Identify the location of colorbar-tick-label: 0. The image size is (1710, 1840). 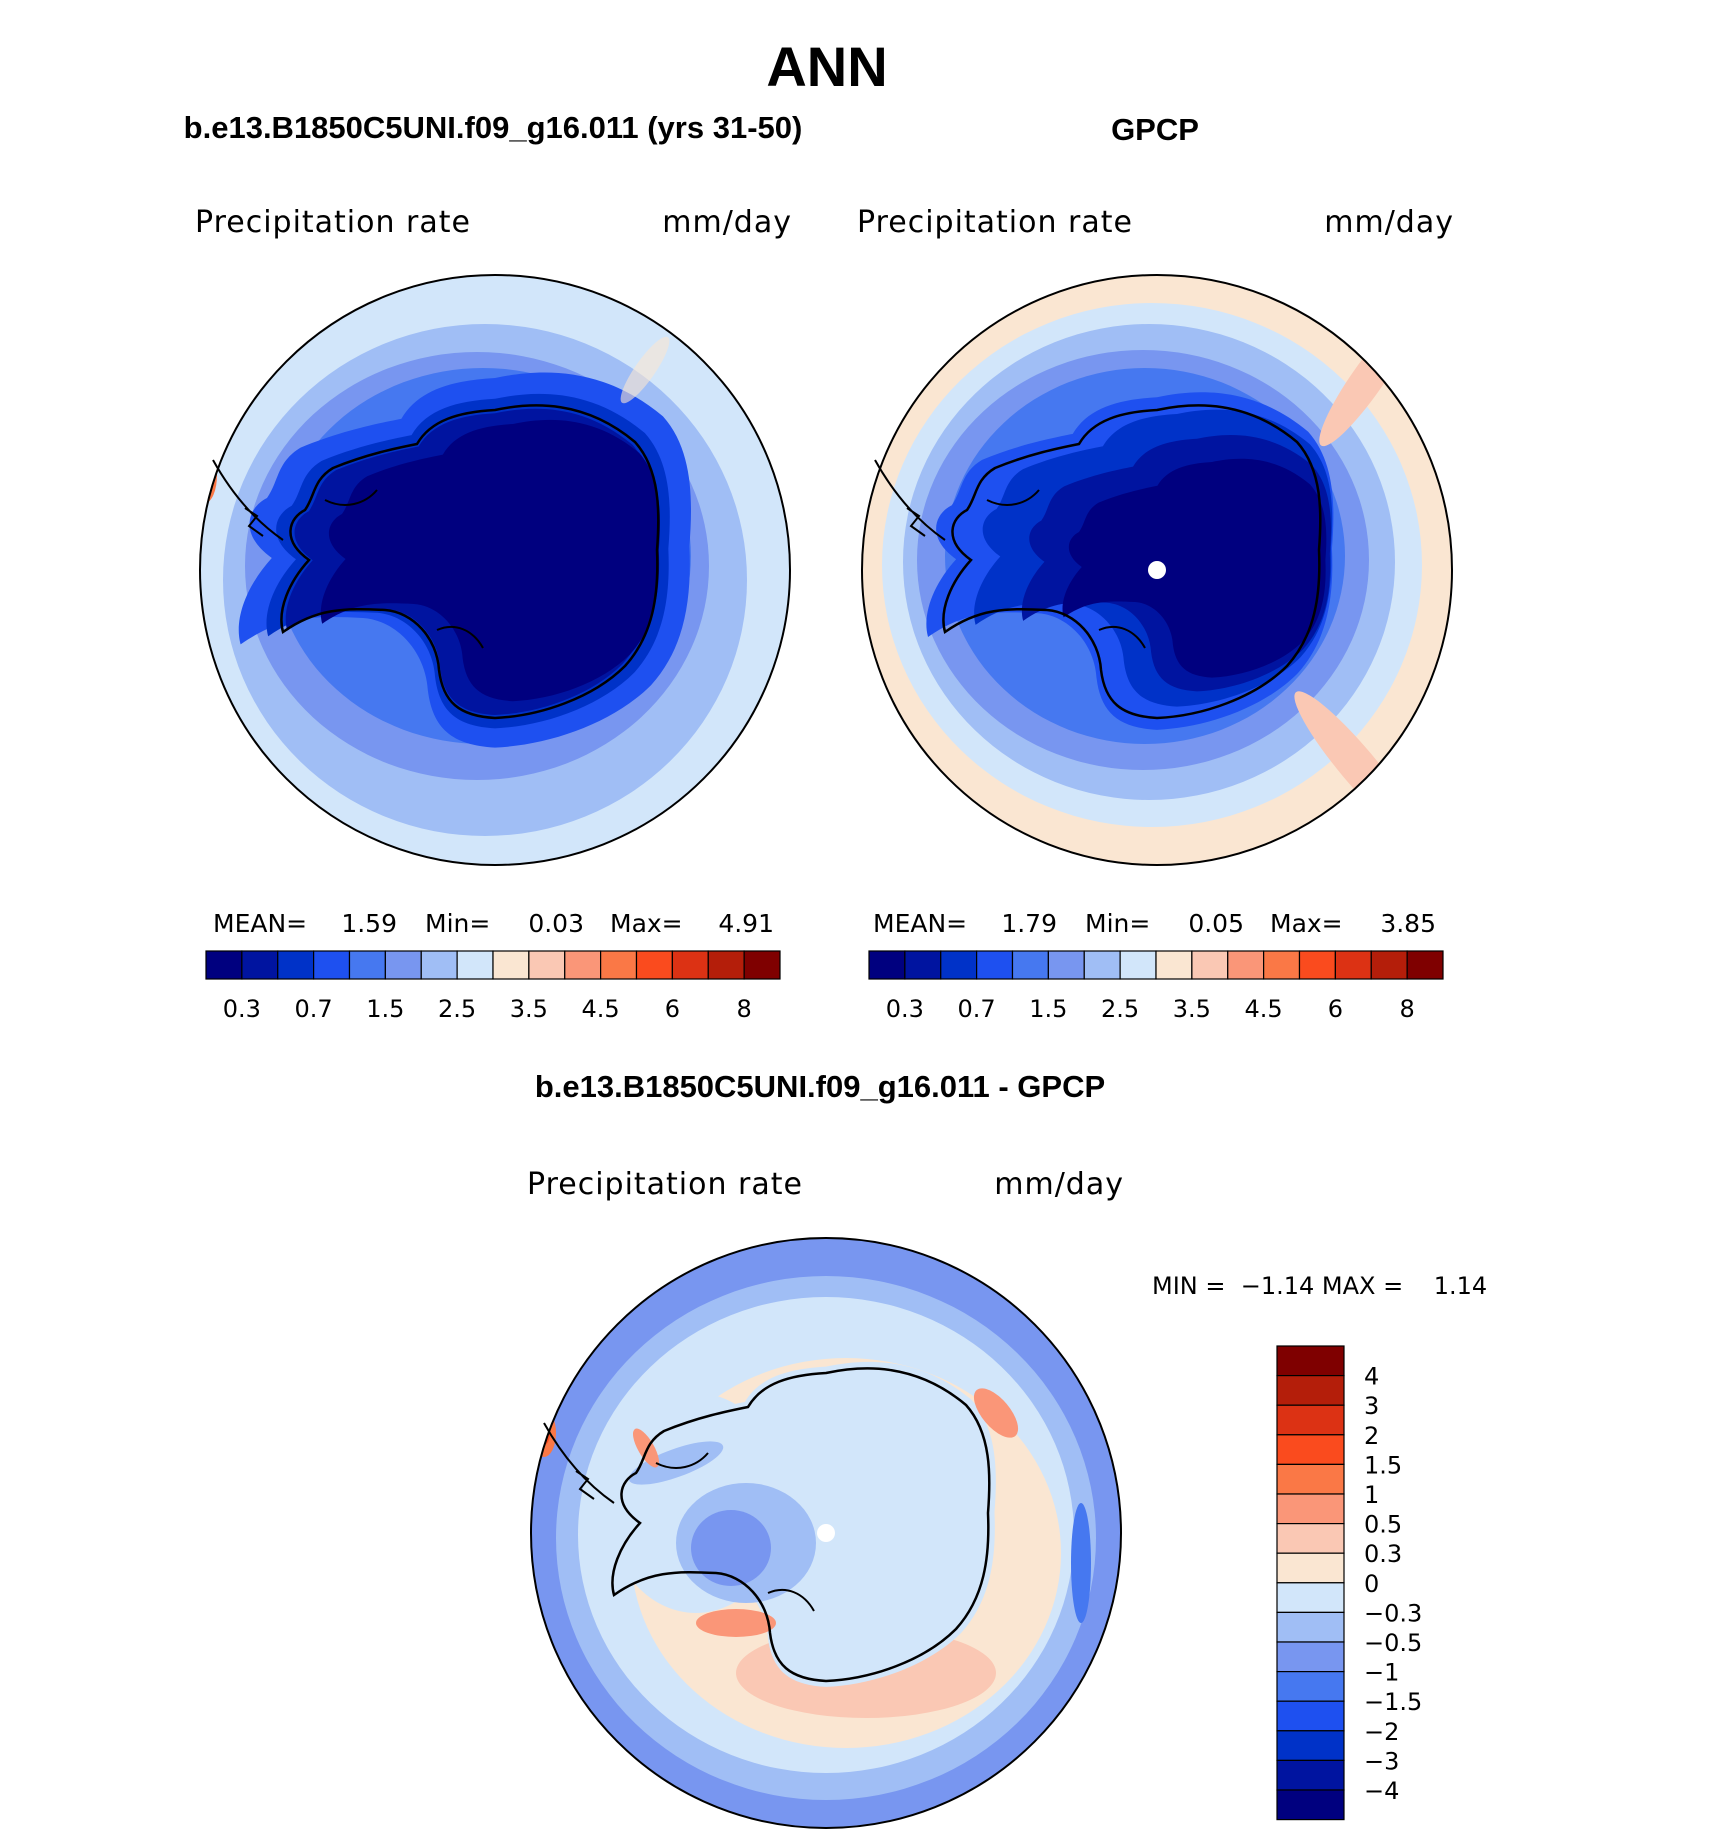
(1371, 1584).